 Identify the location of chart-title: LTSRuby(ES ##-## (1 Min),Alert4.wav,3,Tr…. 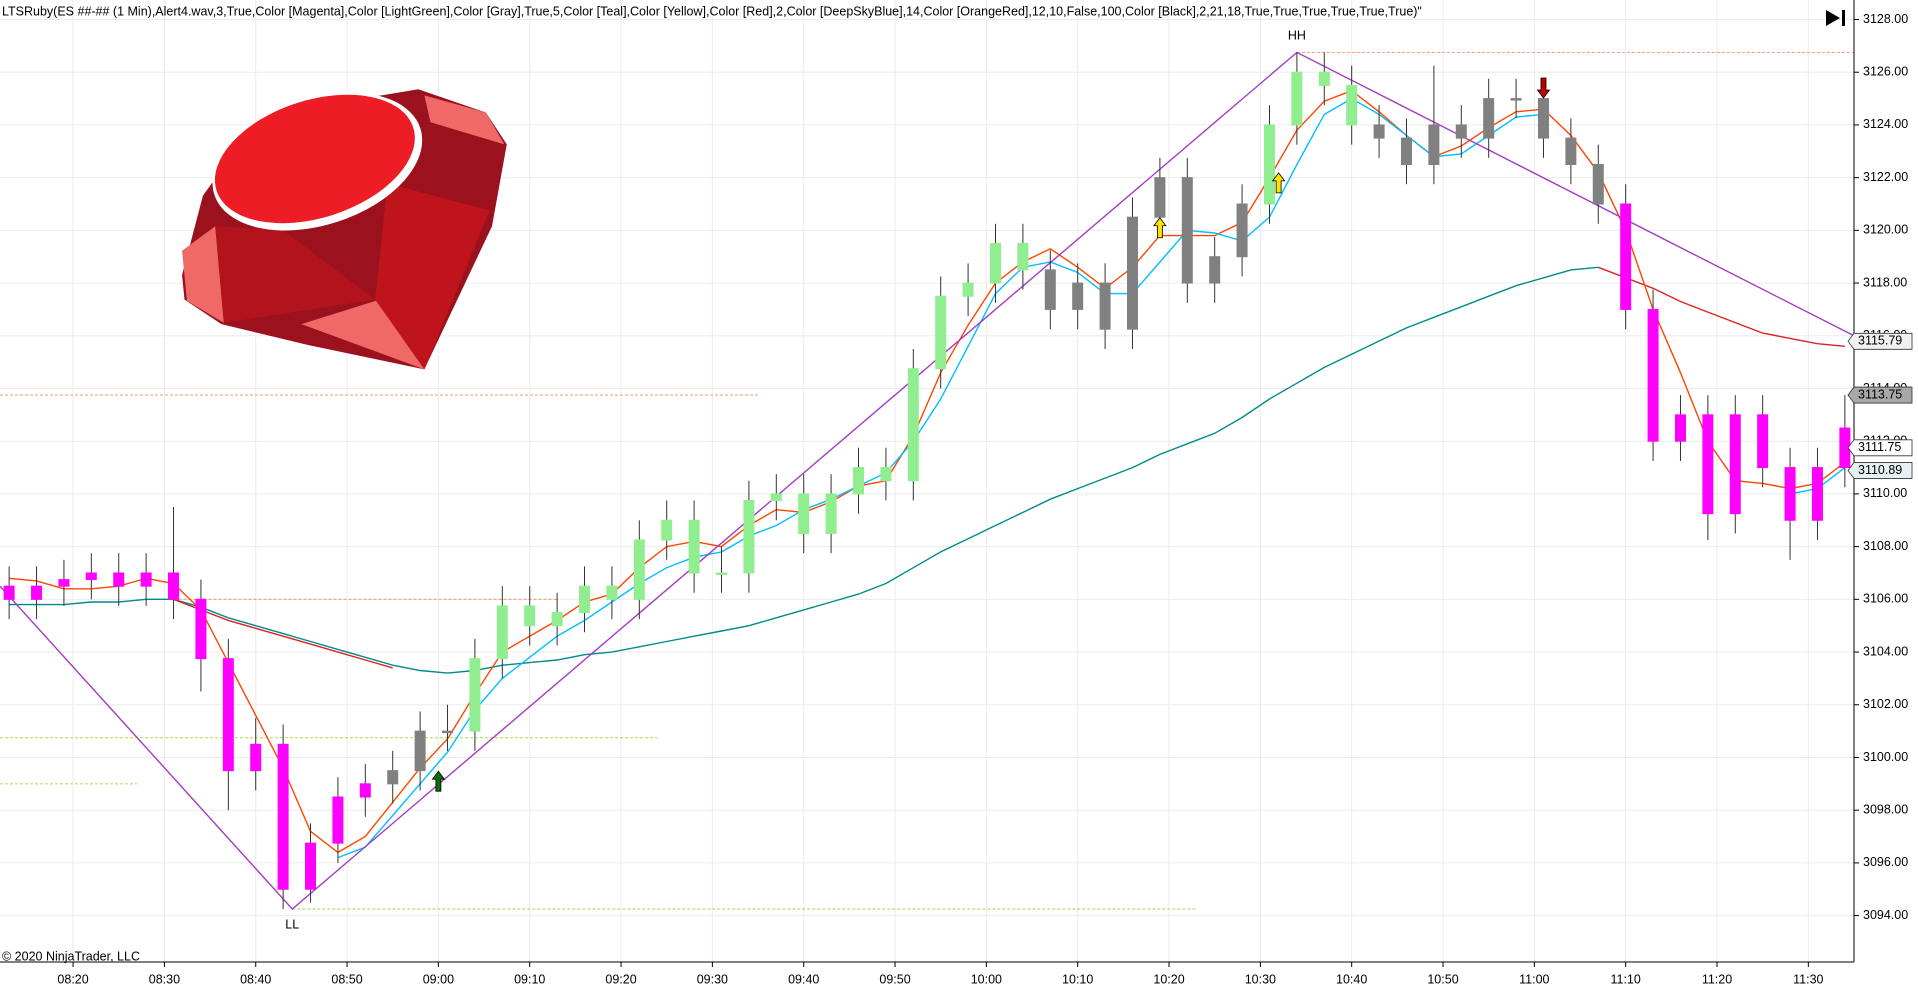
(712, 11).